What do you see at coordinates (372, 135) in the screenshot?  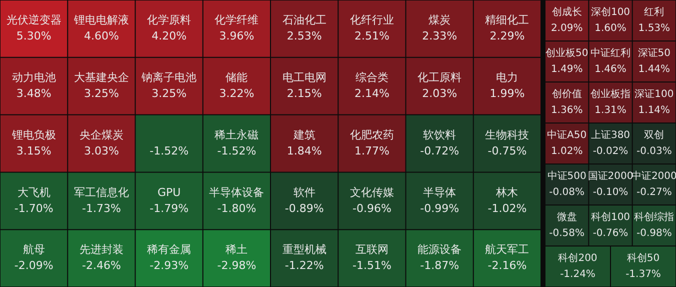 I see `category-label: 化肥农药` at bounding box center [372, 135].